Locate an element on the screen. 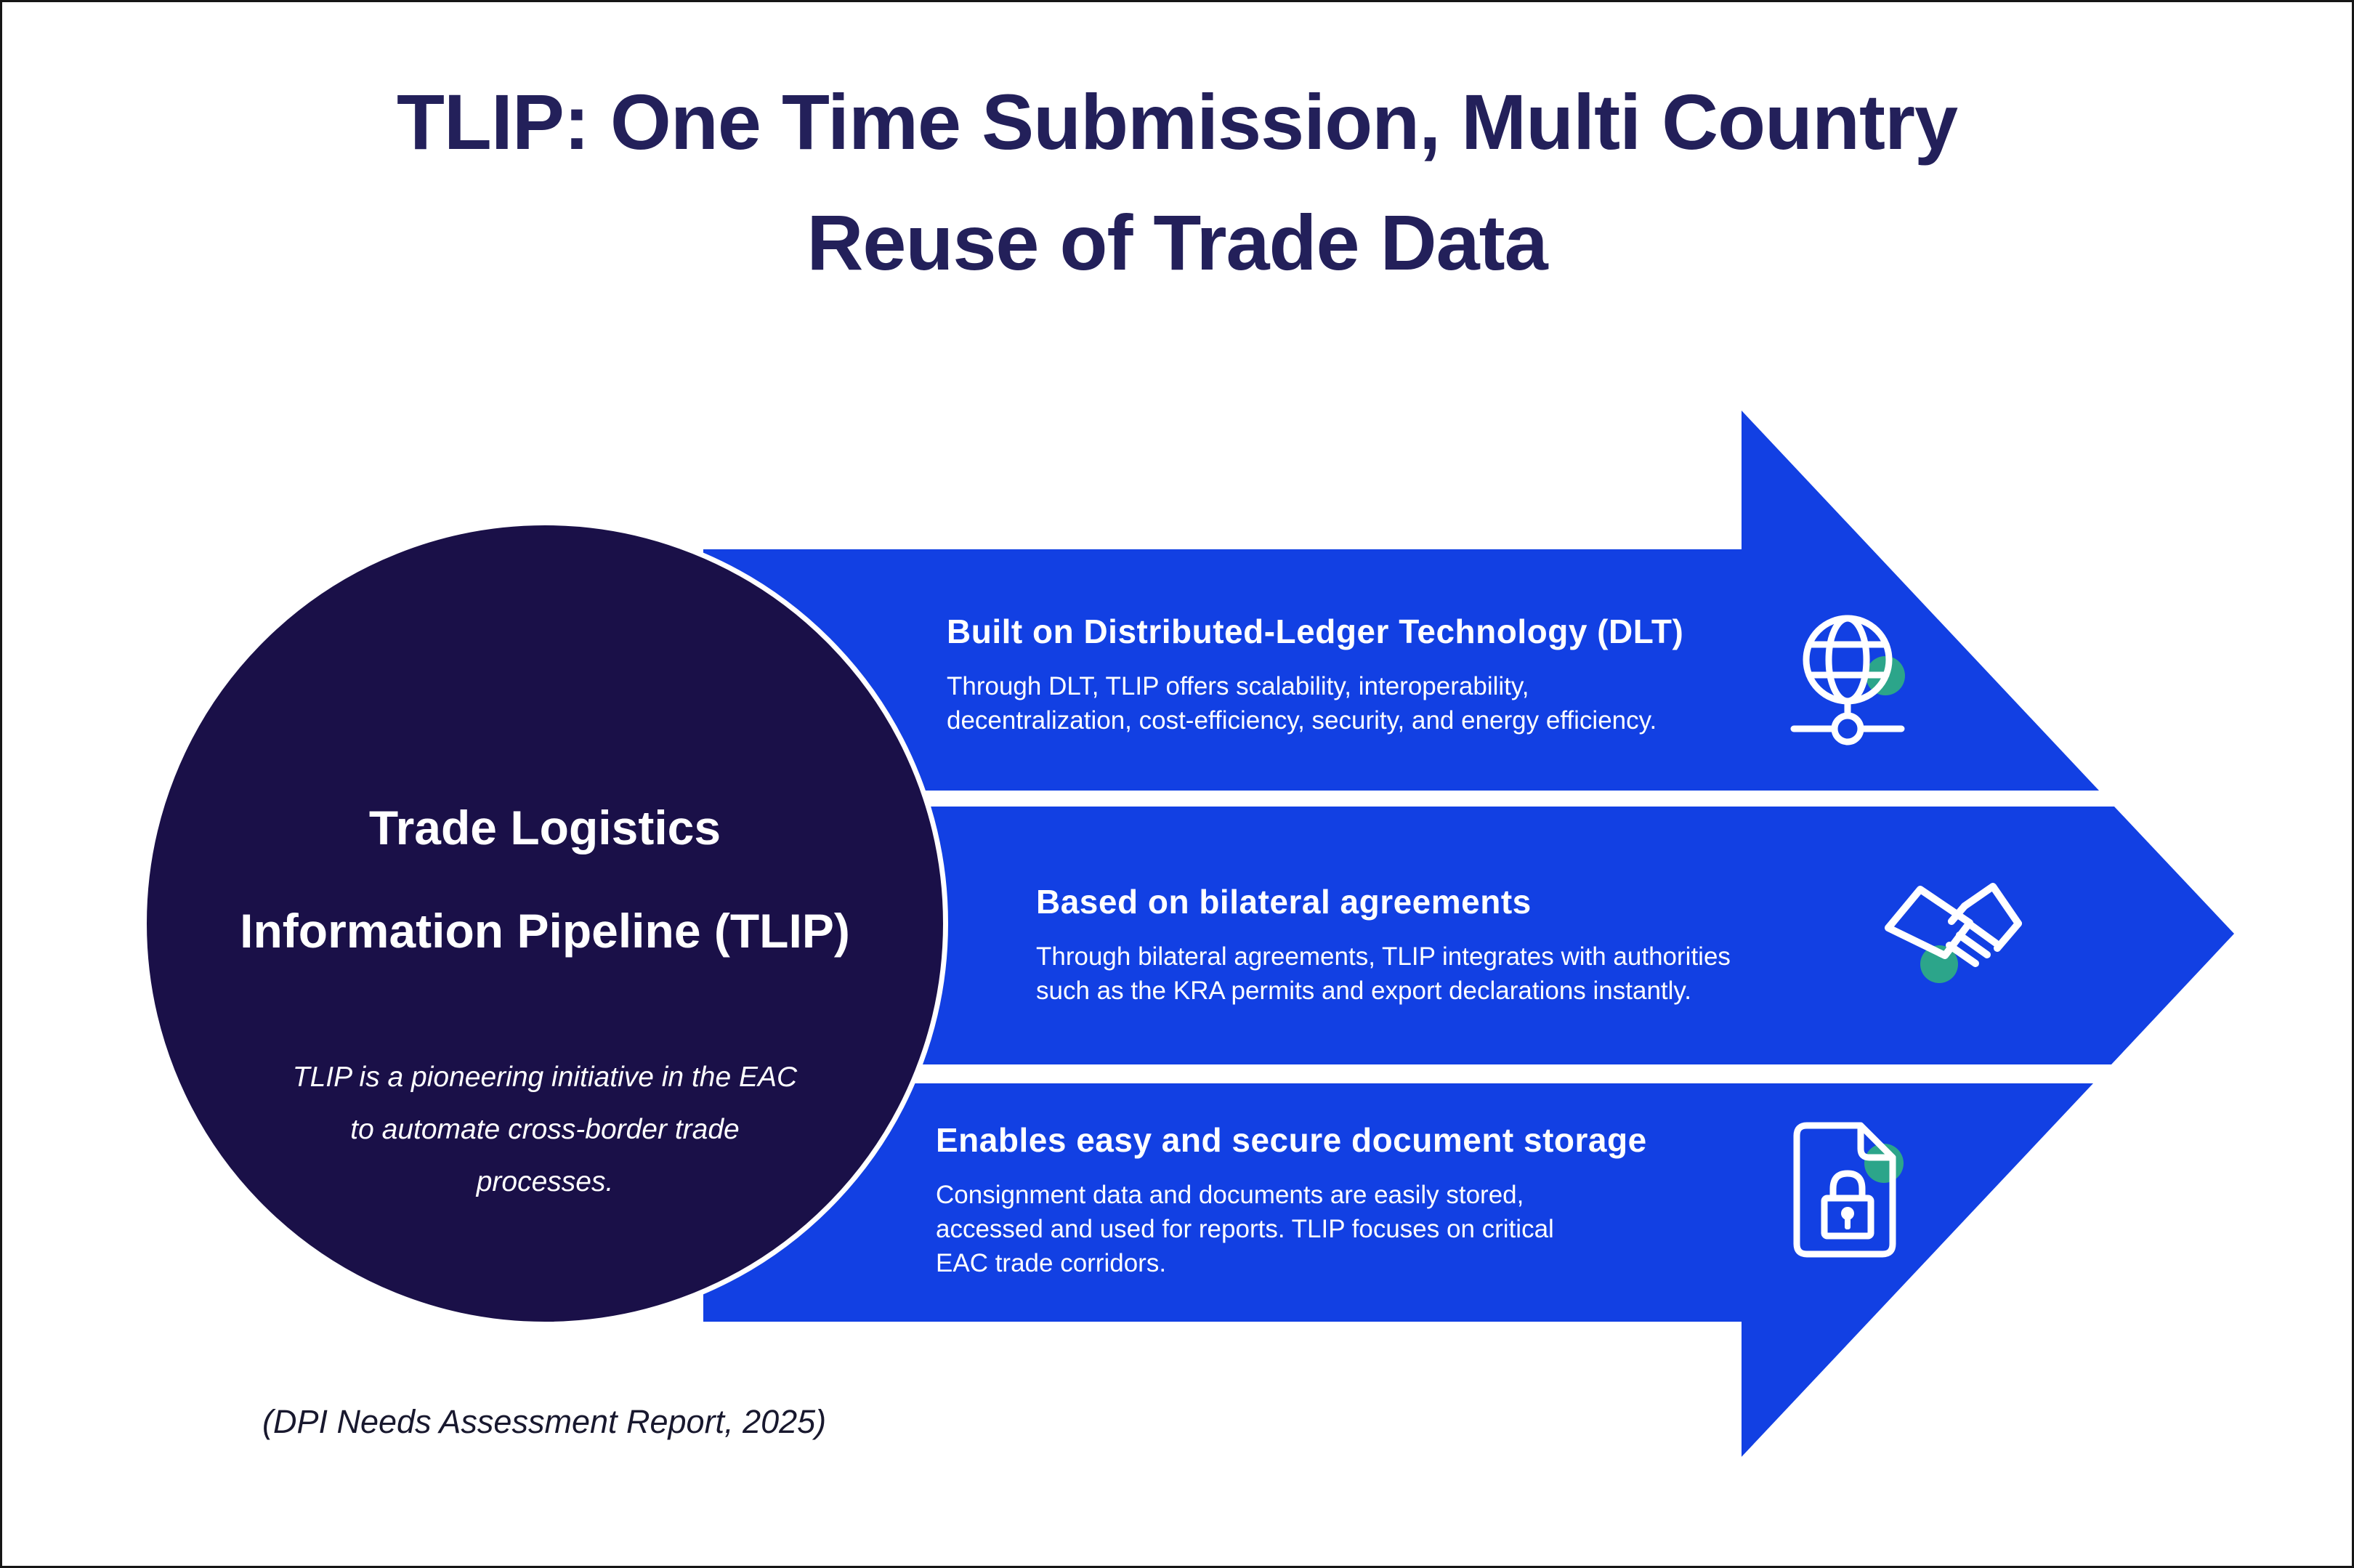 This screenshot has width=2354, height=1568. handshake-icon is located at coordinates (1953, 933).